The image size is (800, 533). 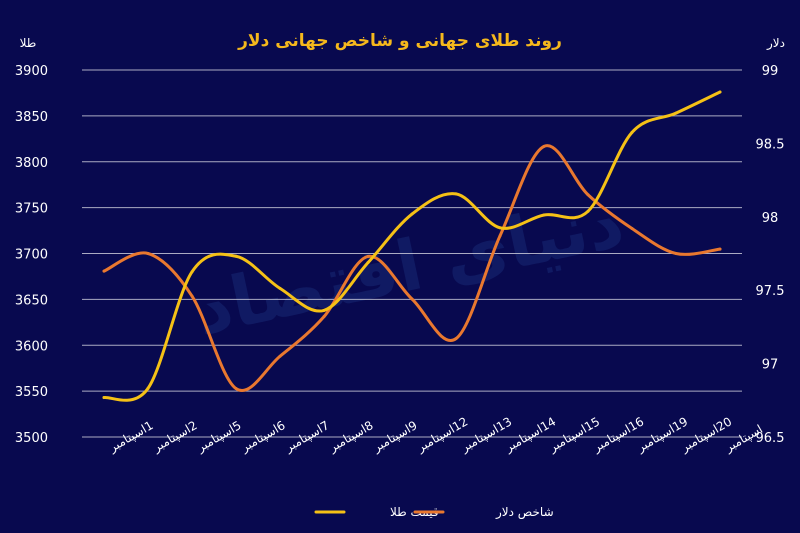 I want to click on right-tick-label: 96.5, so click(x=770, y=438).